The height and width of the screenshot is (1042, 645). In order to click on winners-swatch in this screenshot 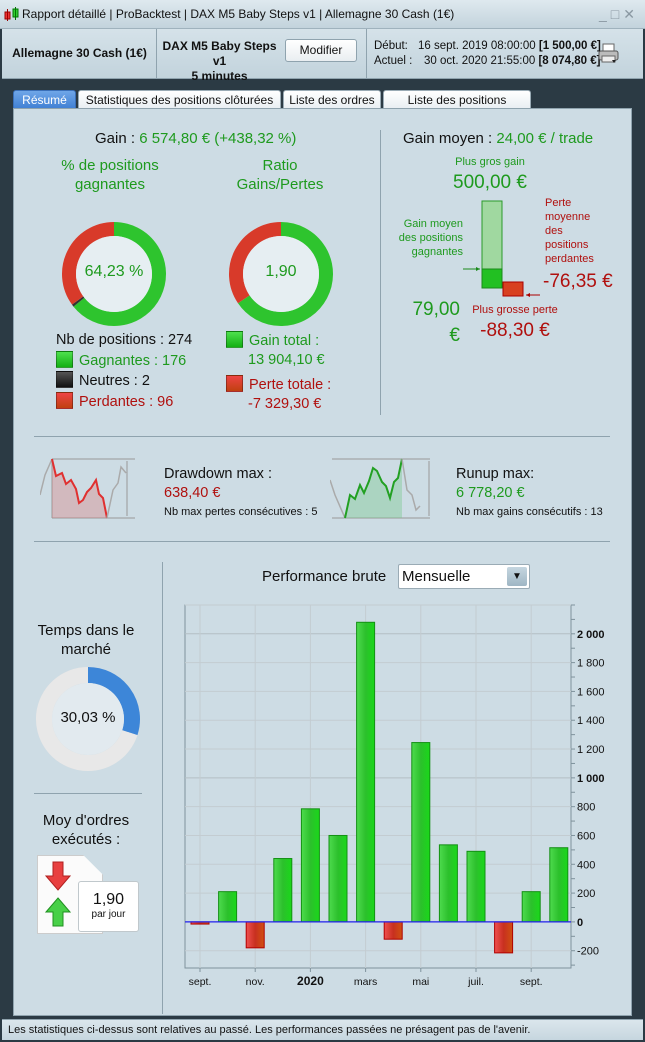, I will do `click(64, 359)`.